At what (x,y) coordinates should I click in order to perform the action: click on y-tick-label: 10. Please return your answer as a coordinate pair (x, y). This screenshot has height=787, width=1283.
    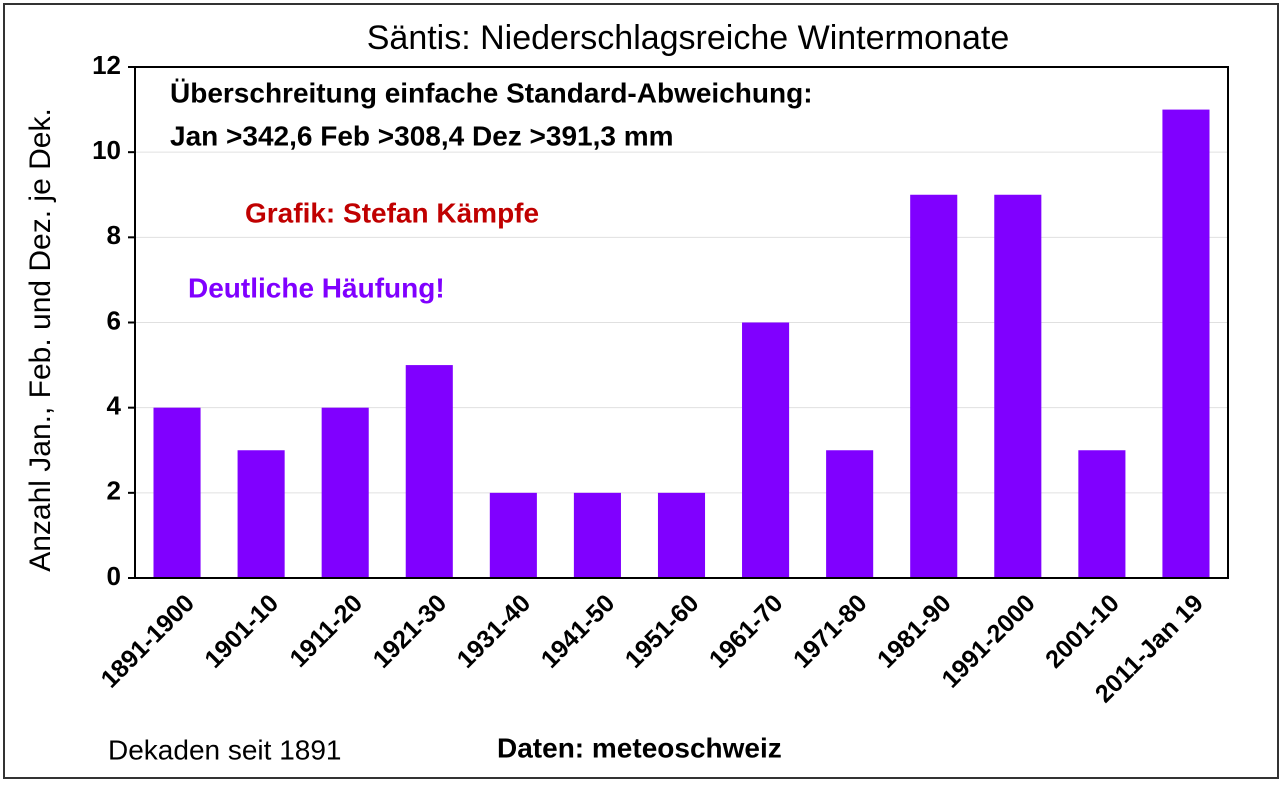
    Looking at the image, I should click on (106, 150).